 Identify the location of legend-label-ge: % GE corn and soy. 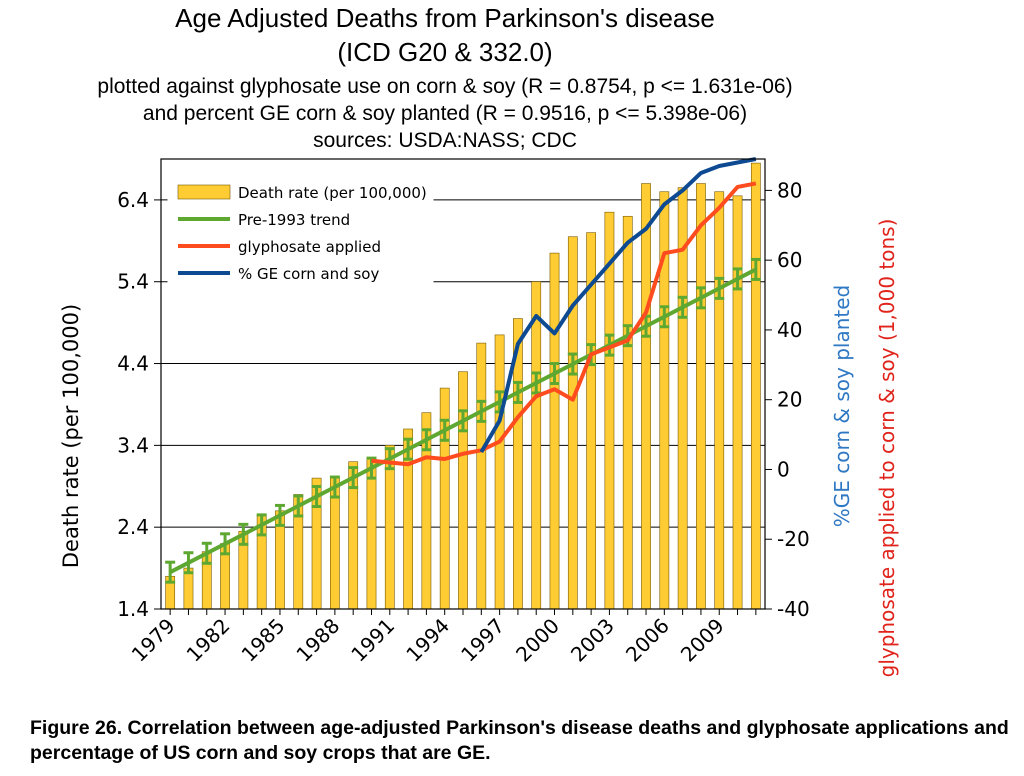
(308, 274).